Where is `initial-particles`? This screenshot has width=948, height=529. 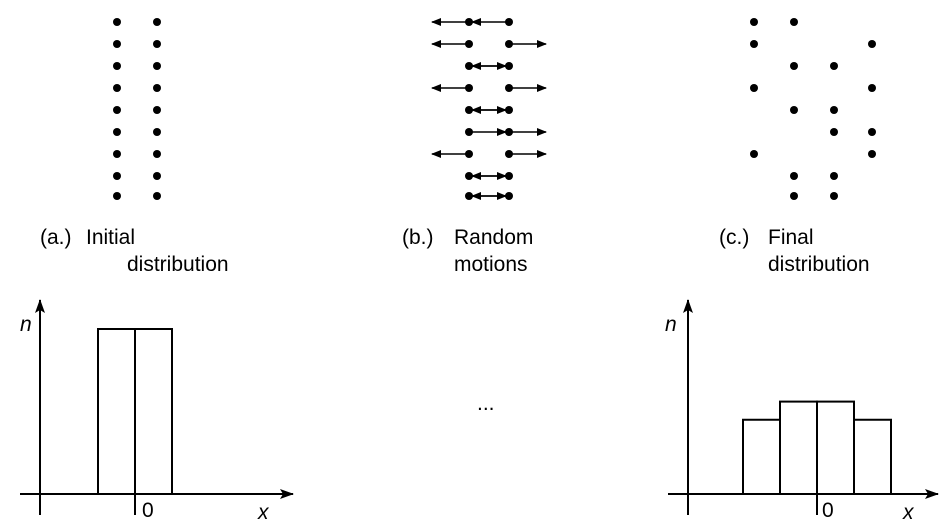 initial-particles is located at coordinates (137, 109).